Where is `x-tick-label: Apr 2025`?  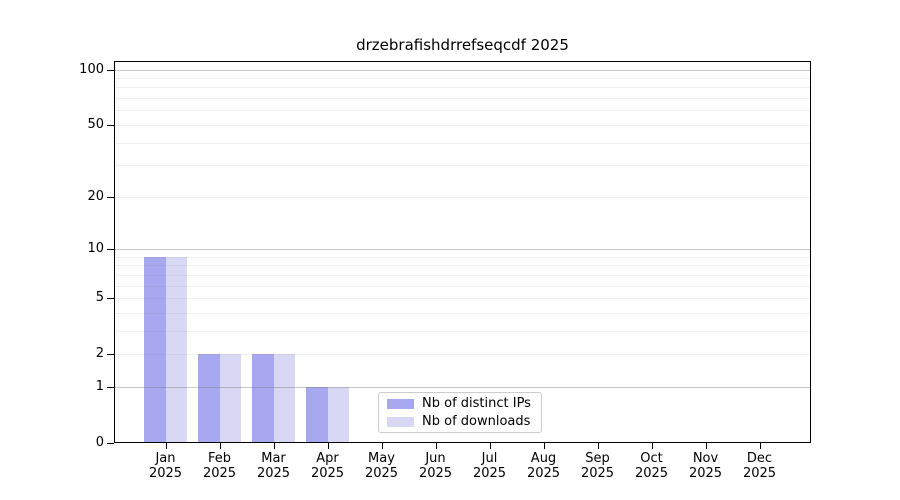
x-tick-label: Apr 2025 is located at coordinates (328, 466).